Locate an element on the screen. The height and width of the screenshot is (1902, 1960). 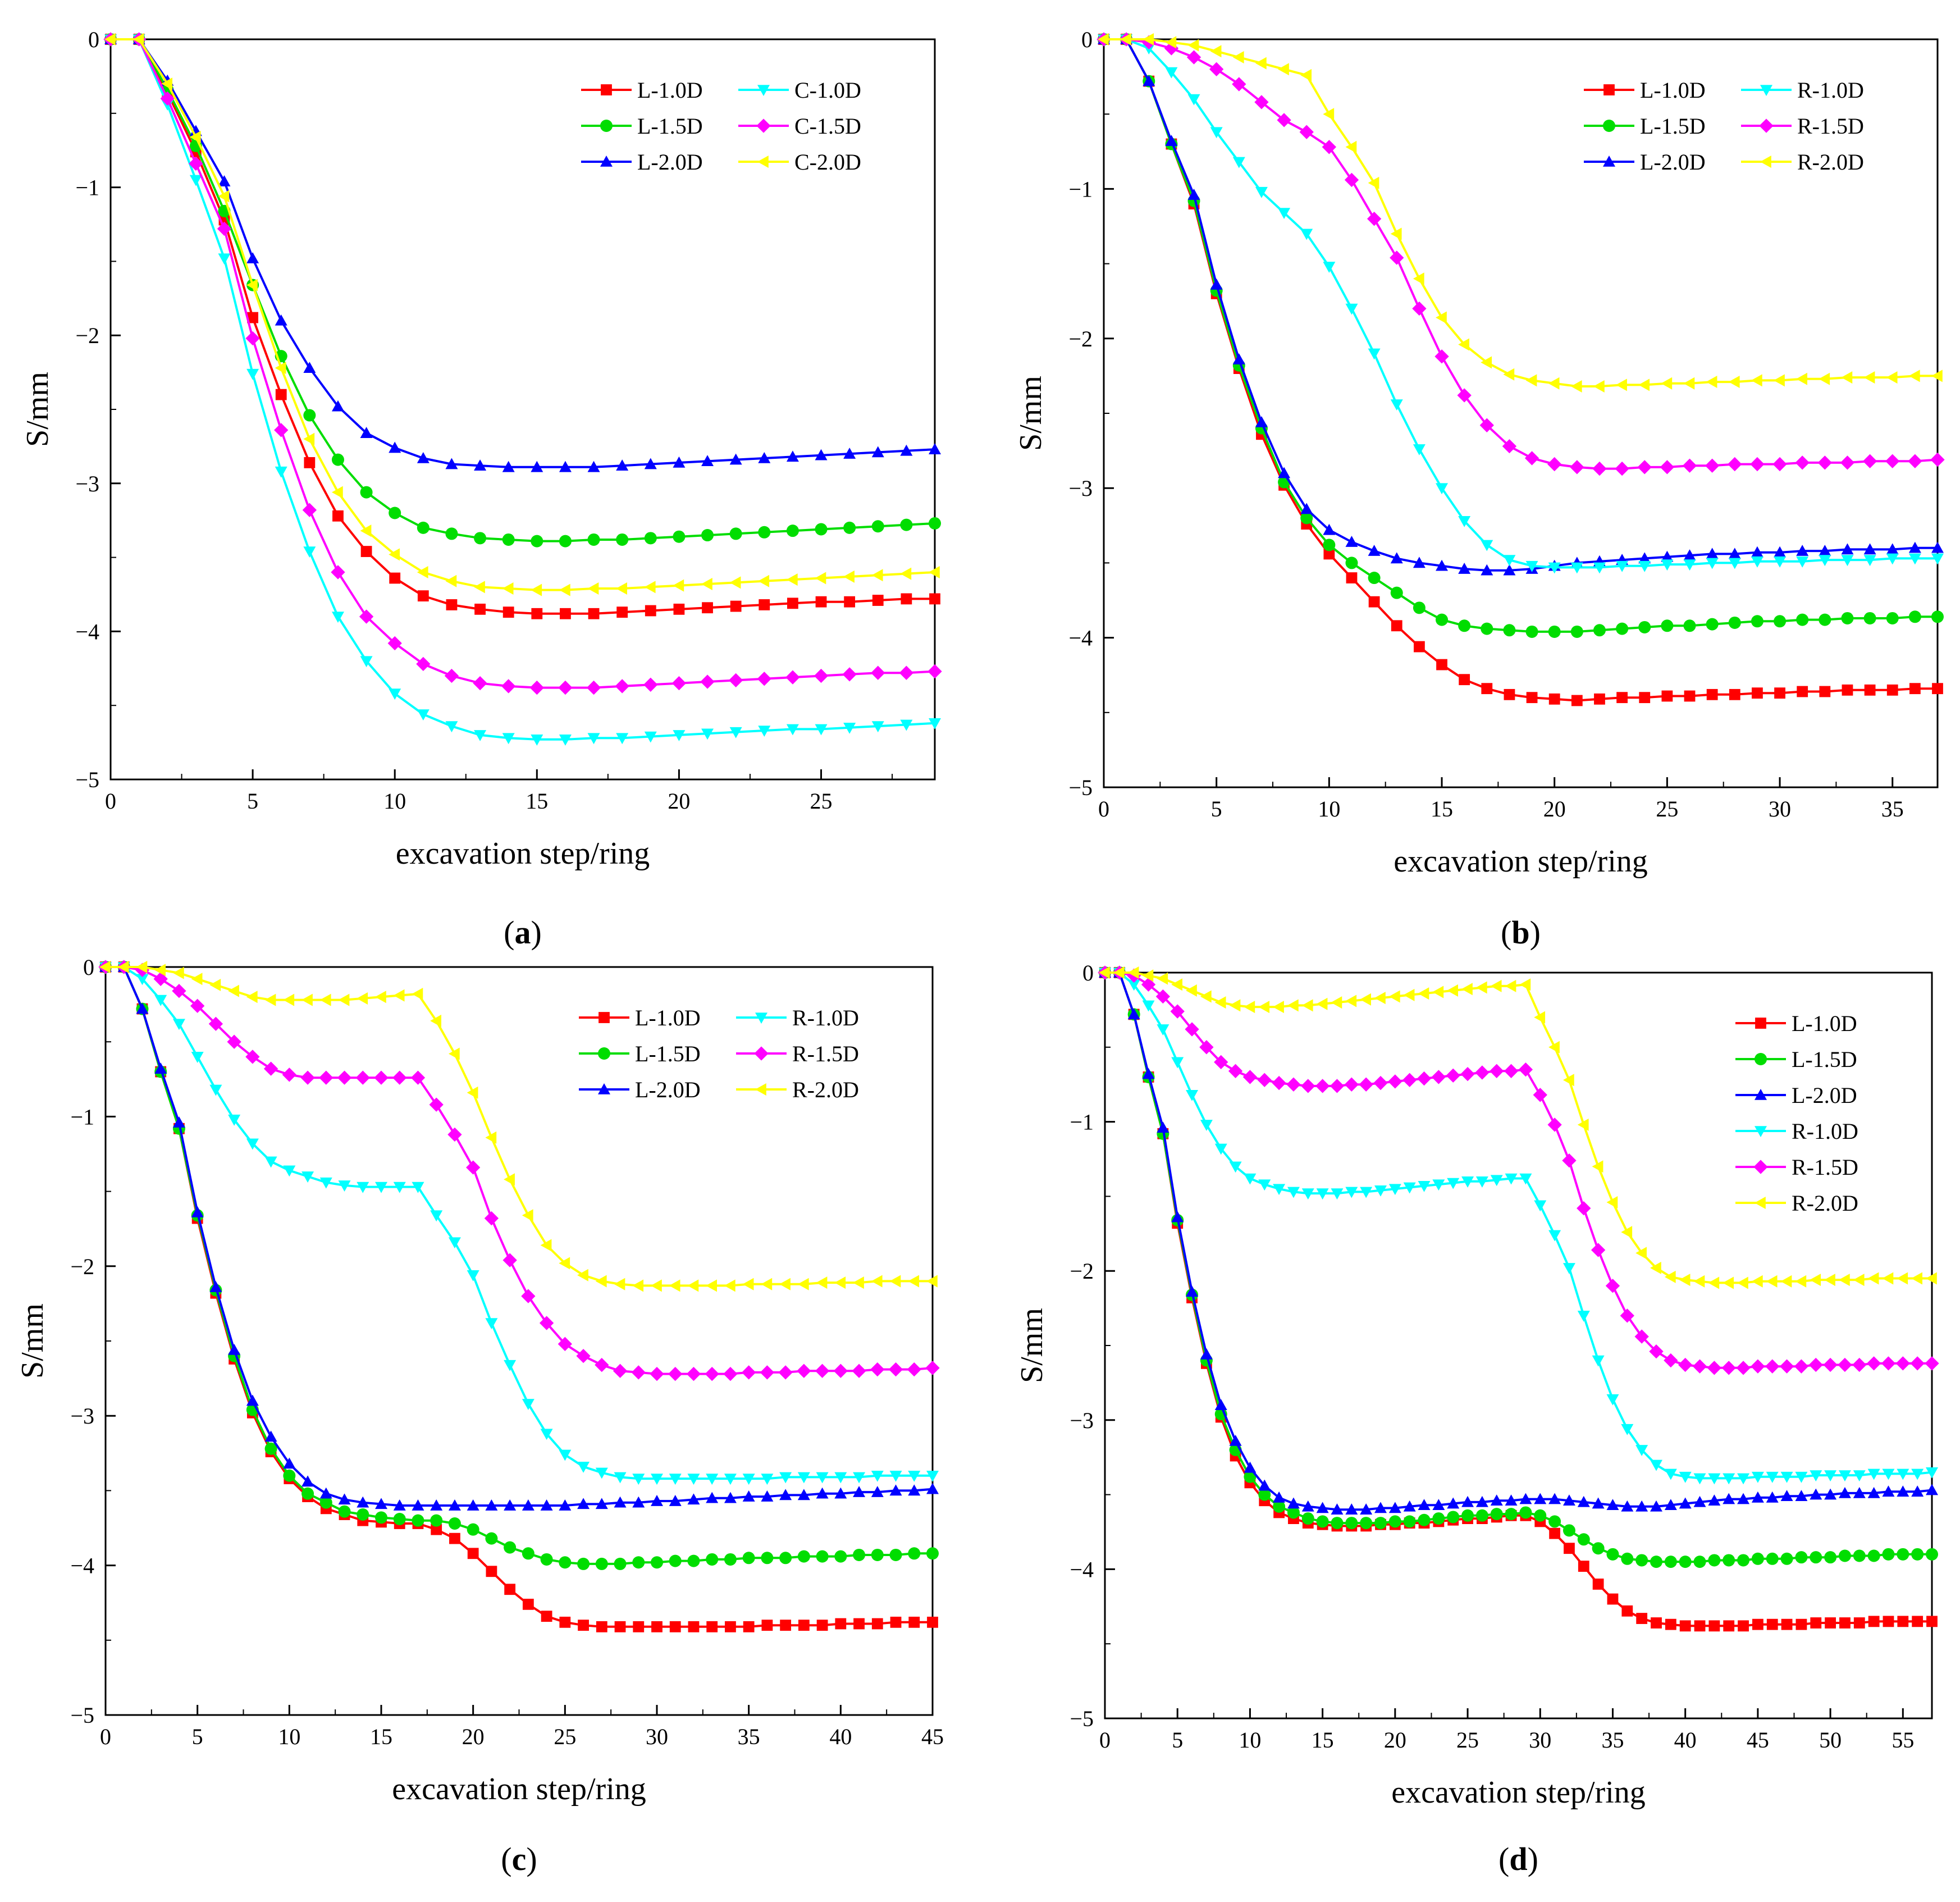
series-L-2.0D is located at coordinates (1518, 1240).